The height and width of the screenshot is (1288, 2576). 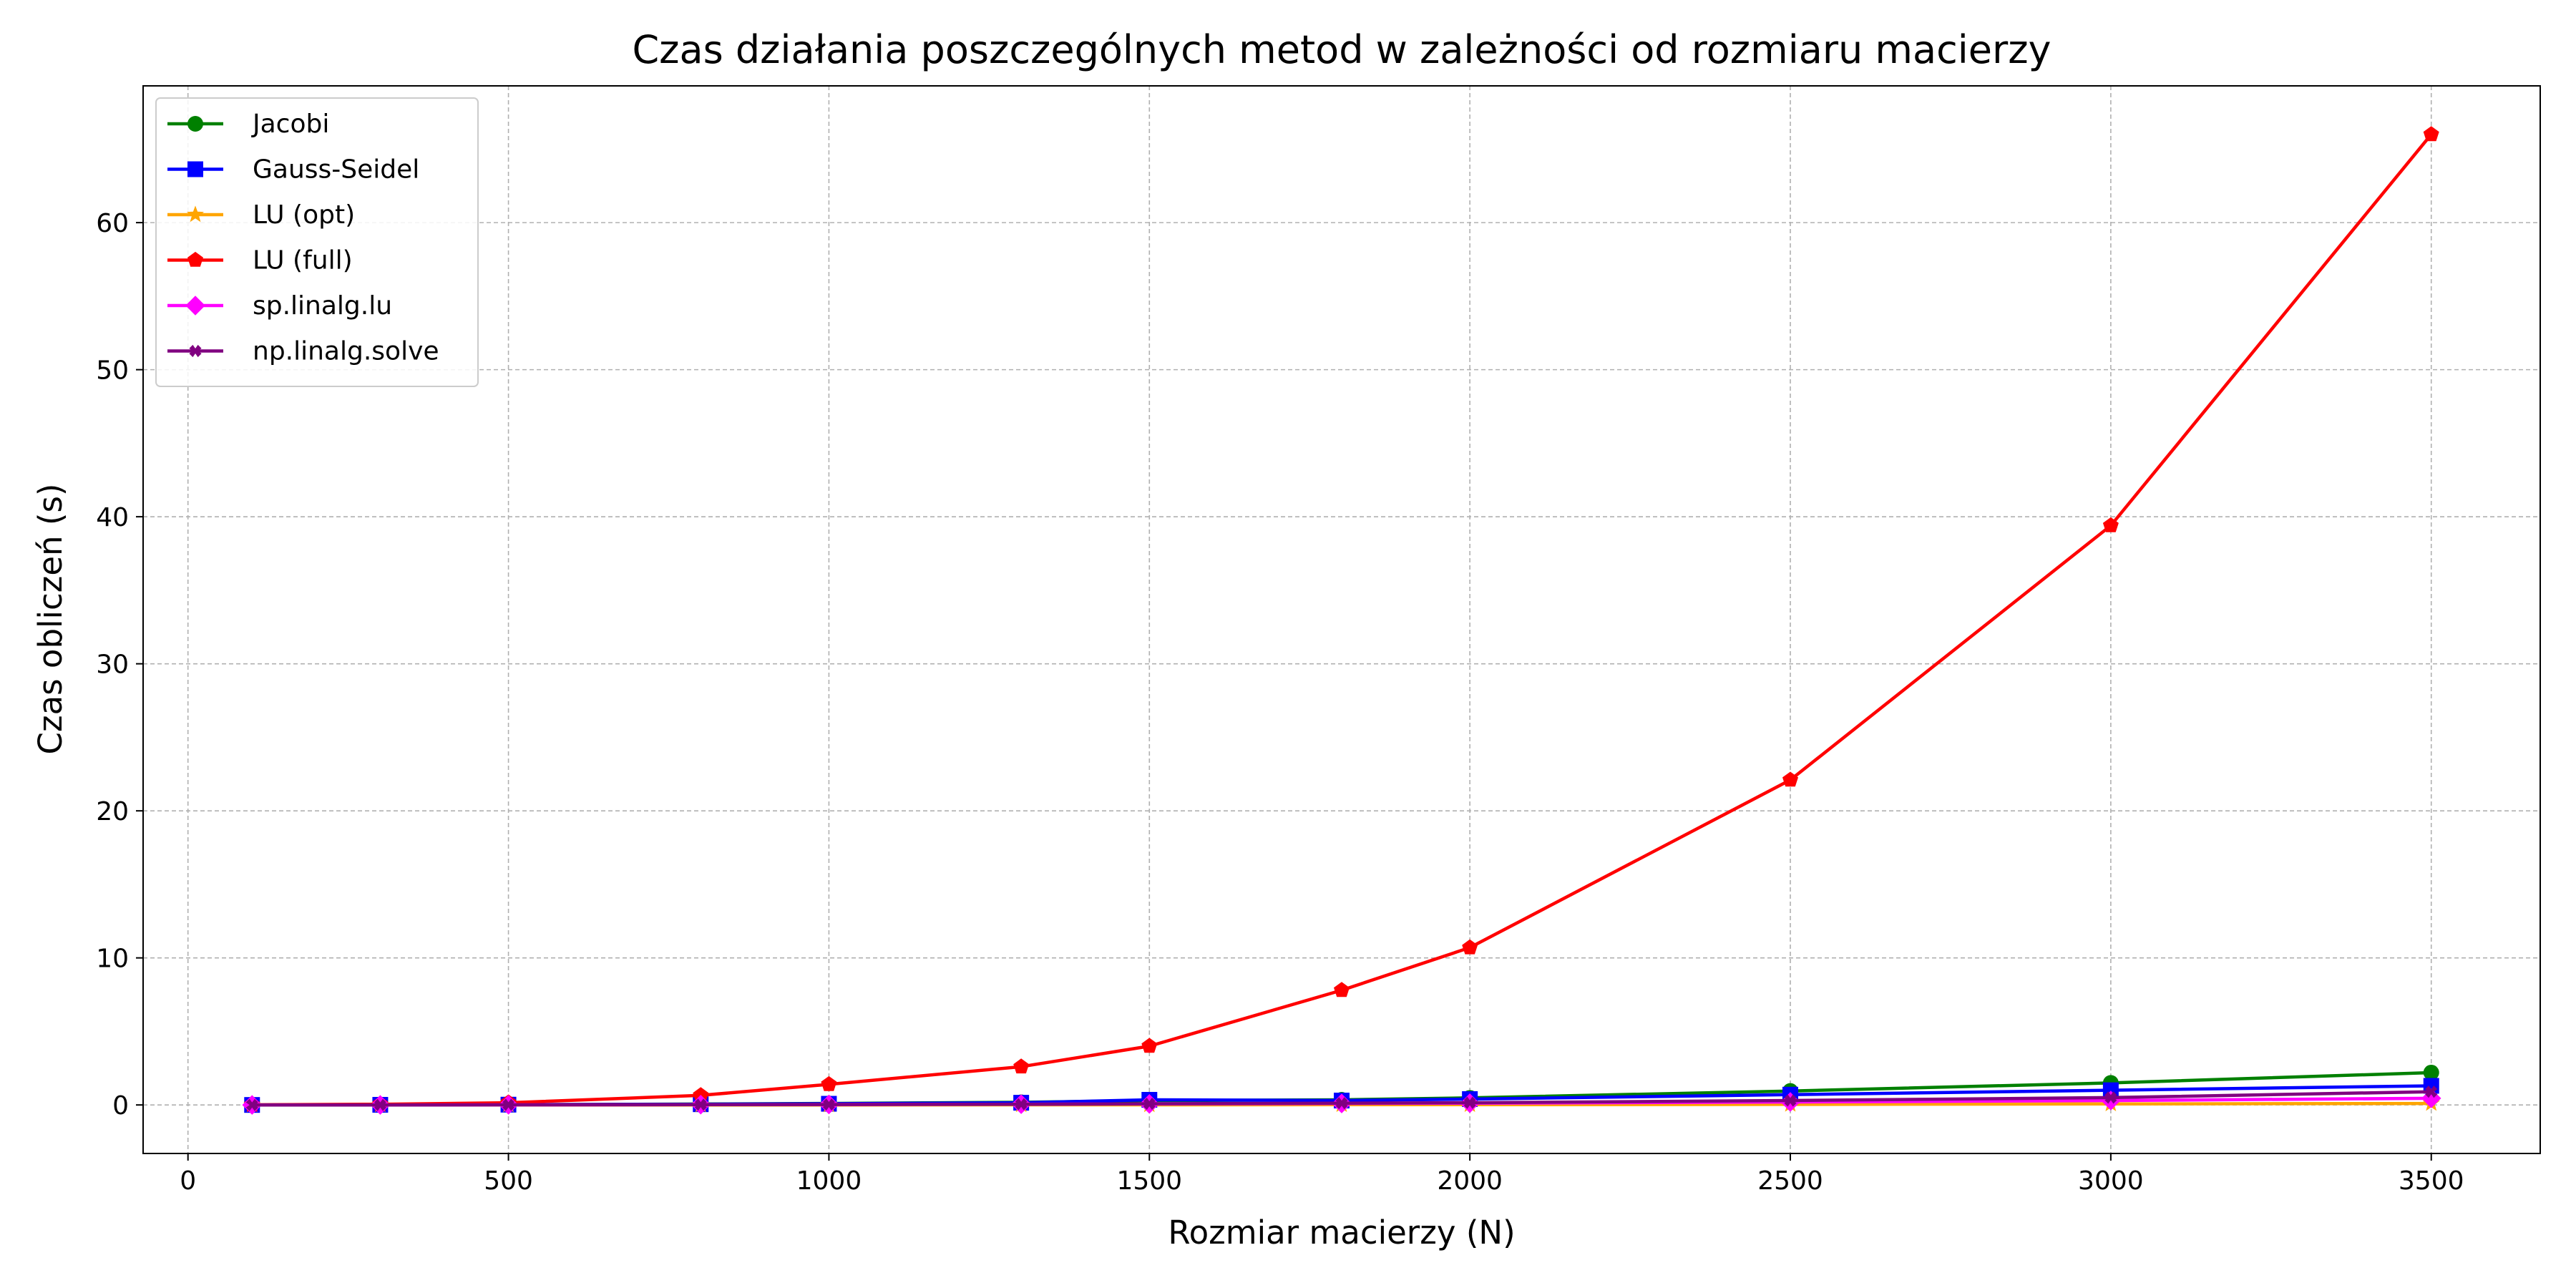 I want to click on y-tick-label: 30, so click(x=112, y=665).